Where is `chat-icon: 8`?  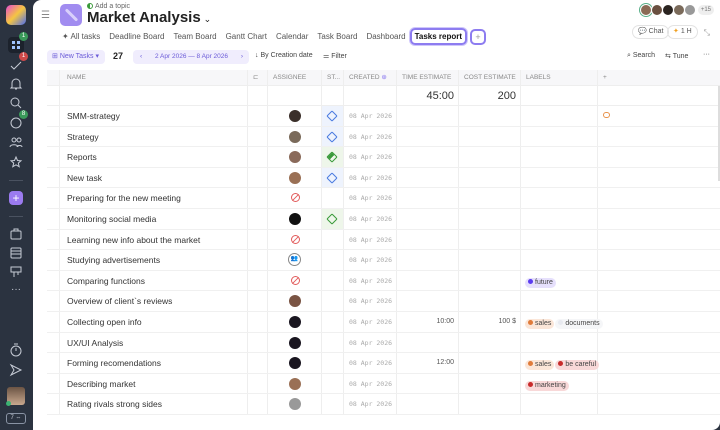
chat-icon: 8 is located at coordinates (18, 120).